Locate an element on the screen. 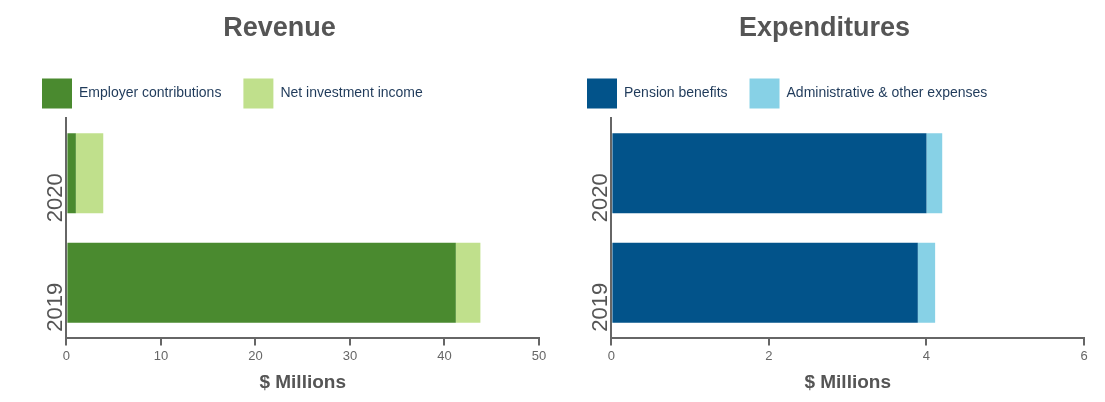 The height and width of the screenshot is (402, 1105). chart-title: Expenditures is located at coordinates (824, 26).